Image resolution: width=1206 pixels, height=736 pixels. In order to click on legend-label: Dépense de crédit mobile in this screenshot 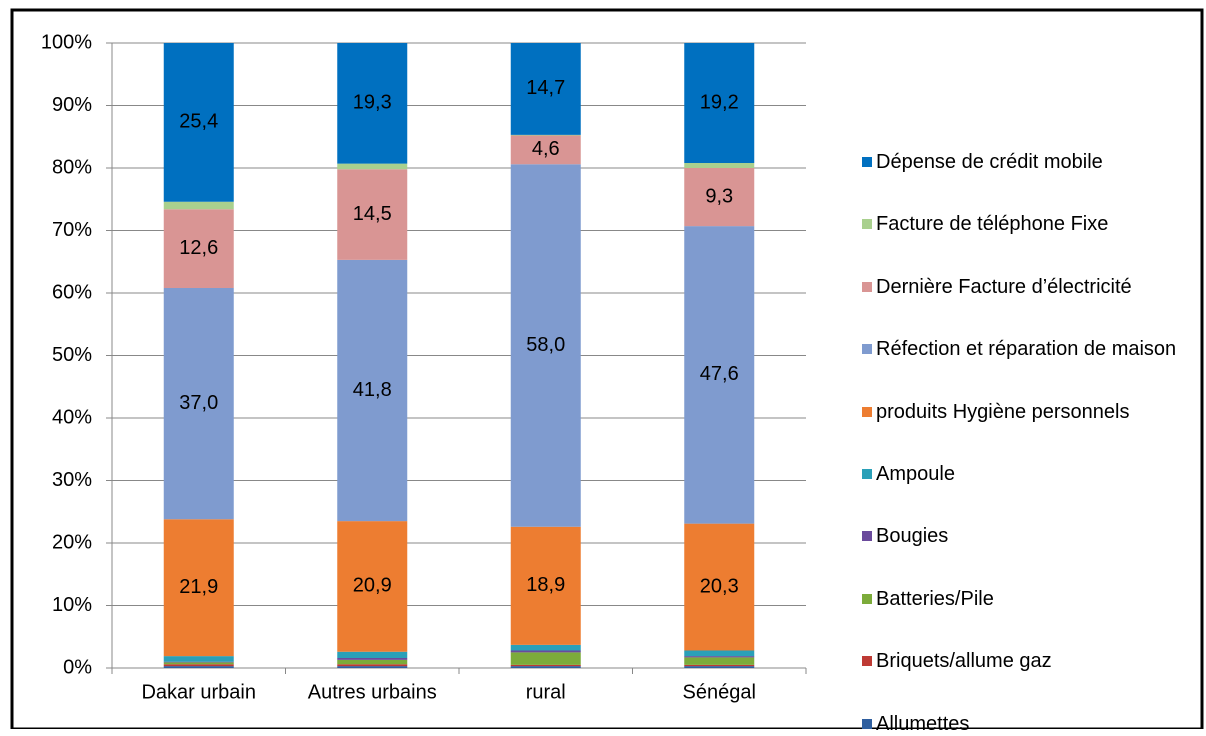, I will do `click(989, 162)`.